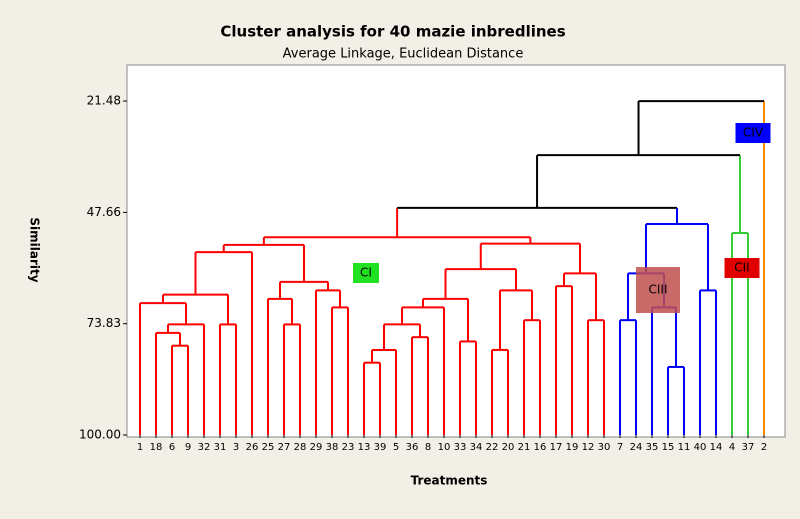 Image resolution: width=800 pixels, height=519 pixels. I want to click on leaf-label: 6, so click(172, 447).